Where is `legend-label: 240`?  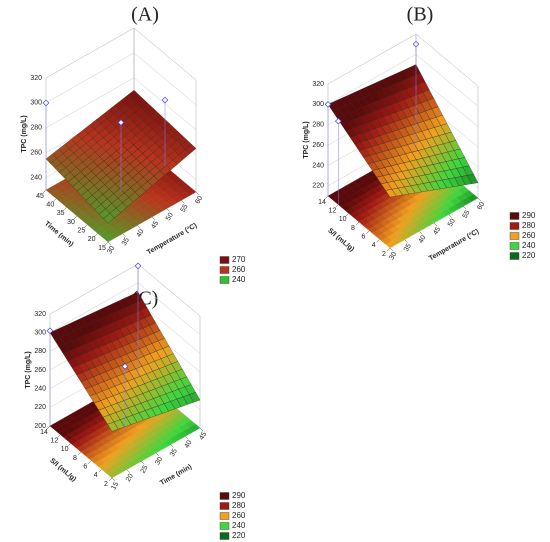 legend-label: 240 is located at coordinates (239, 525).